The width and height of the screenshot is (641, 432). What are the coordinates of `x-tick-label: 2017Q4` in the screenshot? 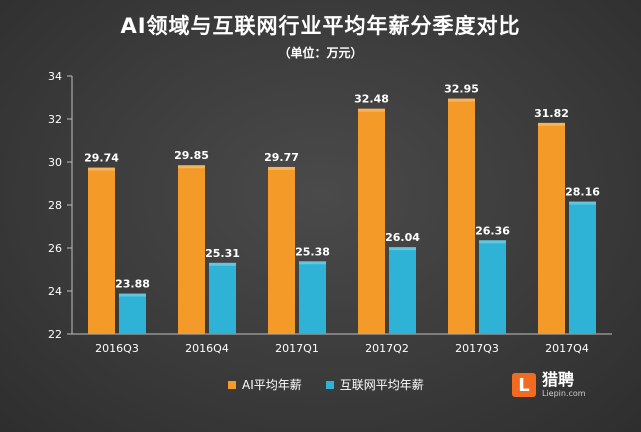 It's located at (567, 348).